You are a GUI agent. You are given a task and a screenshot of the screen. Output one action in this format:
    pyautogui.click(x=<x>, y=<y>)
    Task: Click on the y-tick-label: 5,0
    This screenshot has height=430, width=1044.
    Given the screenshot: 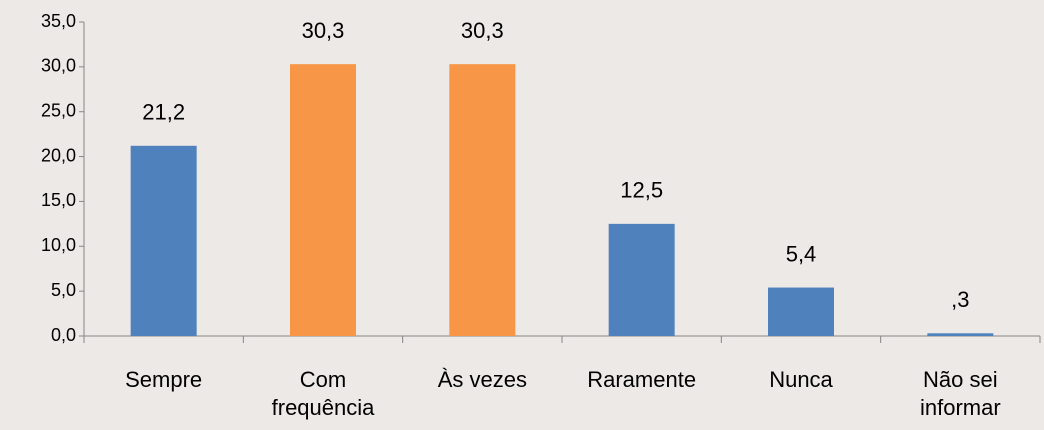 What is the action you would take?
    pyautogui.click(x=63, y=290)
    